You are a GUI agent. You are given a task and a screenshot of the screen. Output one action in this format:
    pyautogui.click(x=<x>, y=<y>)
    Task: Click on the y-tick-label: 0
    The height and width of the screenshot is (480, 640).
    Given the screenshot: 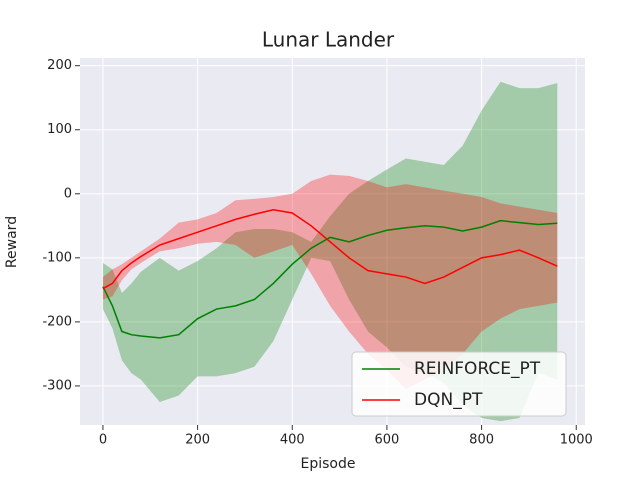 What is the action you would take?
    pyautogui.click(x=68, y=193)
    